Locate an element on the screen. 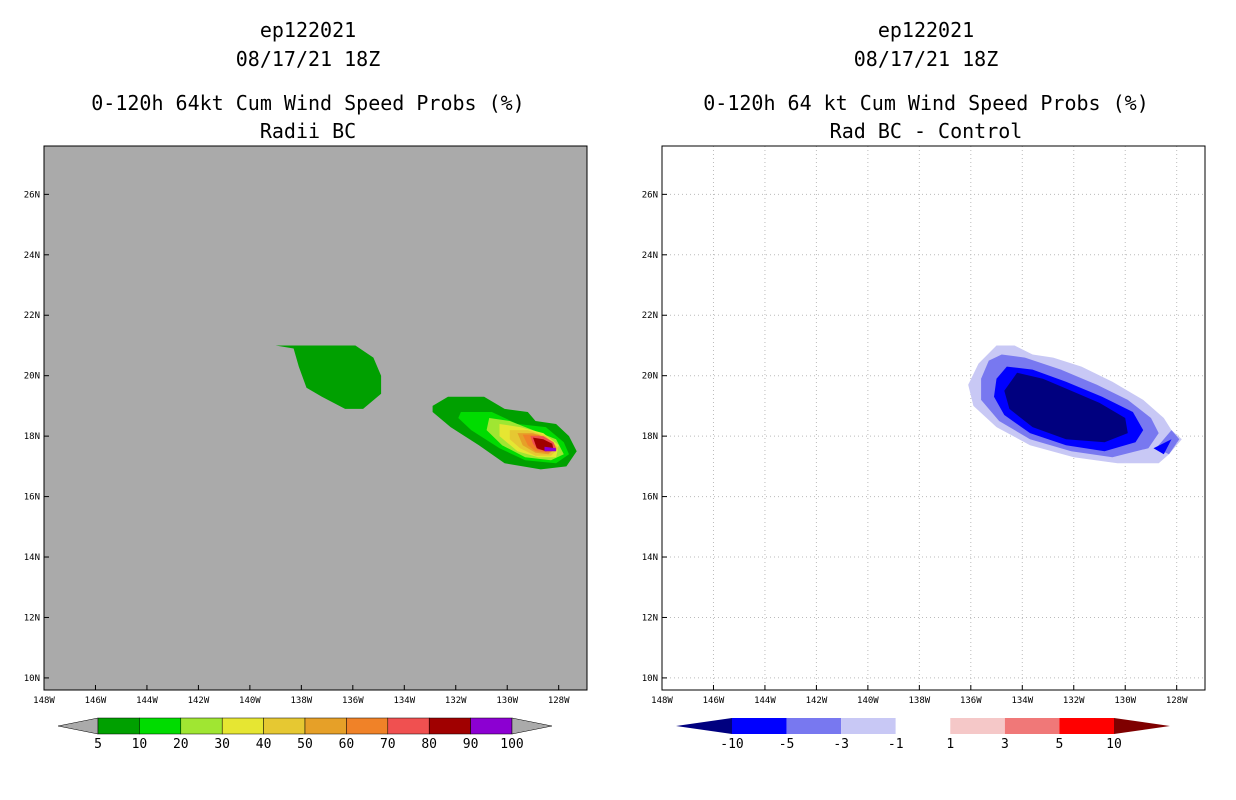 The height and width of the screenshot is (800, 1236). colorbar-label: -1 is located at coordinates (896, 744).